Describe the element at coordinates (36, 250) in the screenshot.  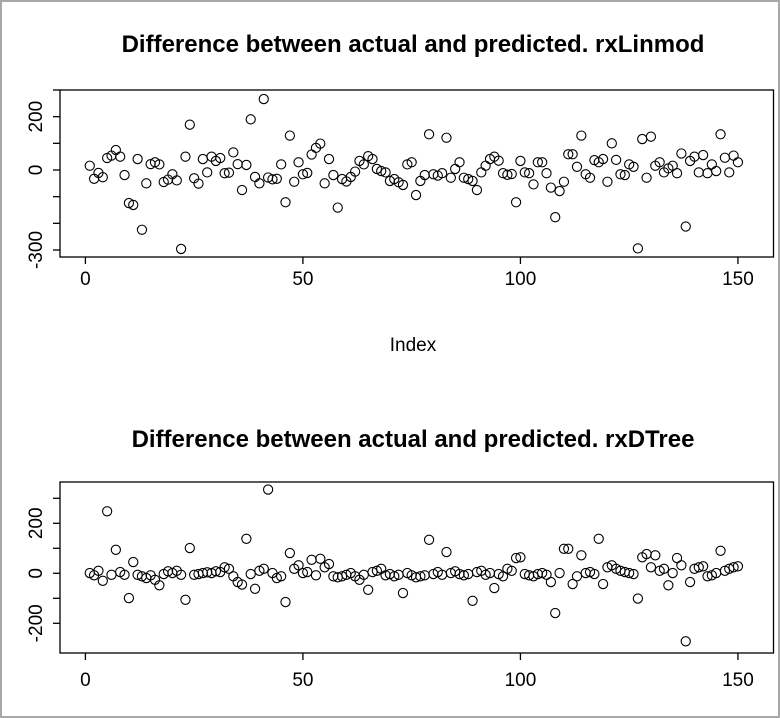
I see `y-tick-label: -300` at that location.